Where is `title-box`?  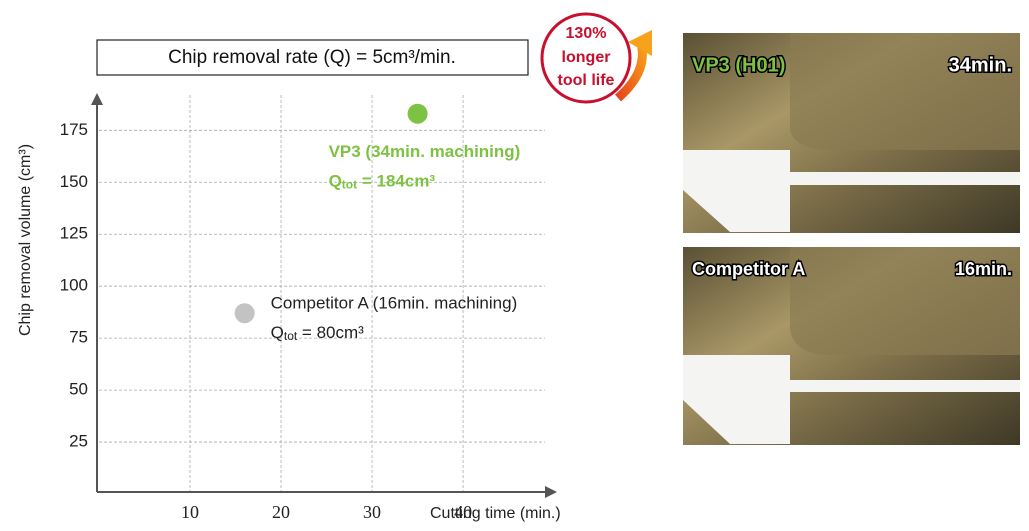
title-box is located at coordinates (312, 57).